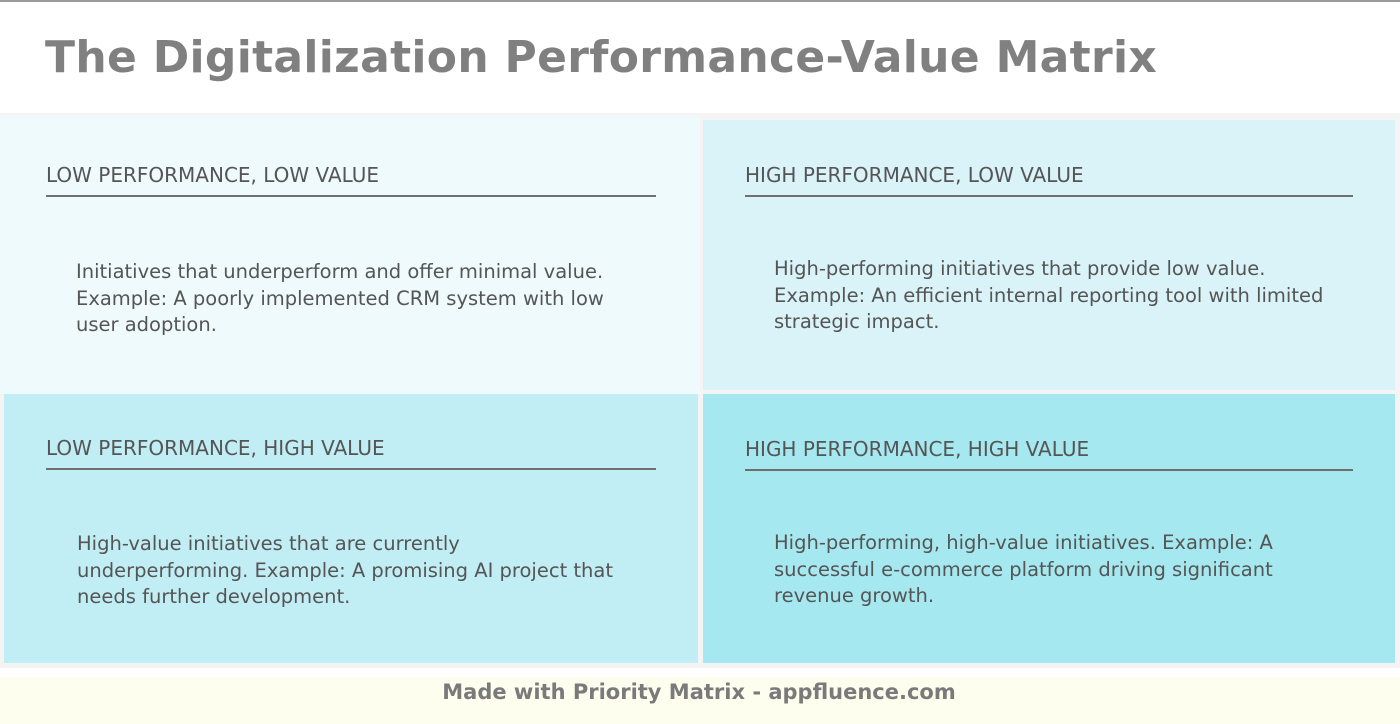  What do you see at coordinates (351, 453) in the screenshot?
I see `quadrant-heading: LOW PERFORMANCE, HIGH VALUE` at bounding box center [351, 453].